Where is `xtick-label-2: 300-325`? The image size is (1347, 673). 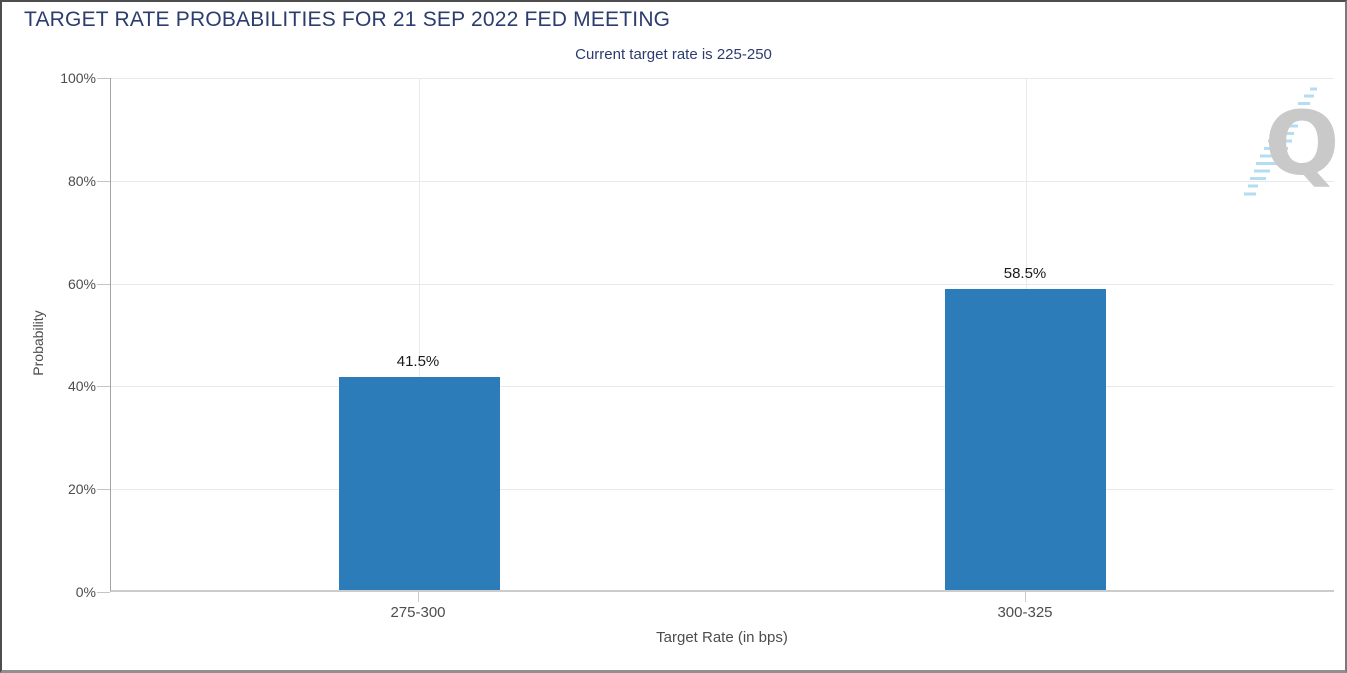 xtick-label-2: 300-325 is located at coordinates (1025, 612).